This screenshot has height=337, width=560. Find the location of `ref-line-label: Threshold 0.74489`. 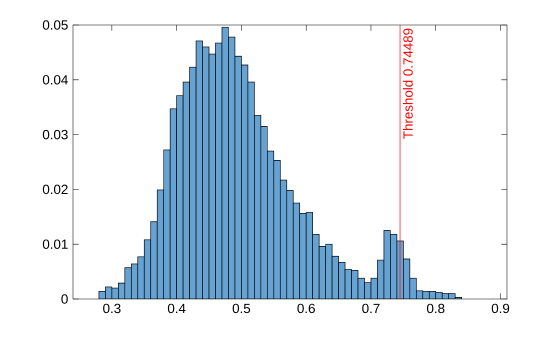

ref-line-label: Threshold 0.74489 is located at coordinates (407, 83).